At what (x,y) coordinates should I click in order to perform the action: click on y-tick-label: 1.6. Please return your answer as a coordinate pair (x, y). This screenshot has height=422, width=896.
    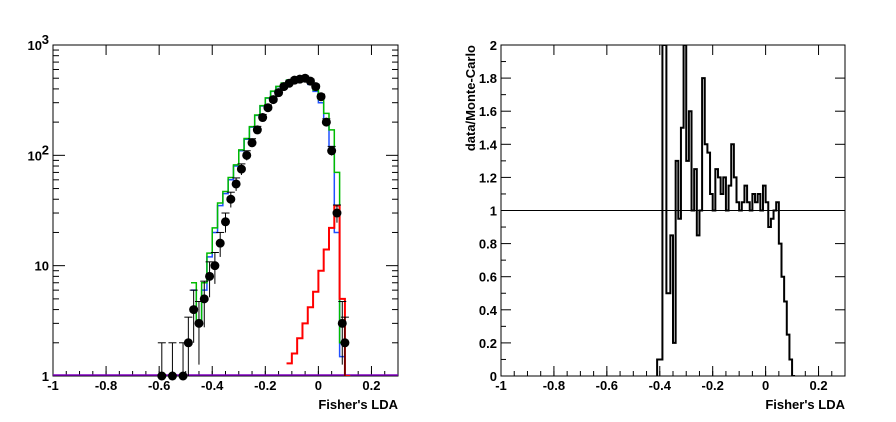
    Looking at the image, I should click on (488, 111).